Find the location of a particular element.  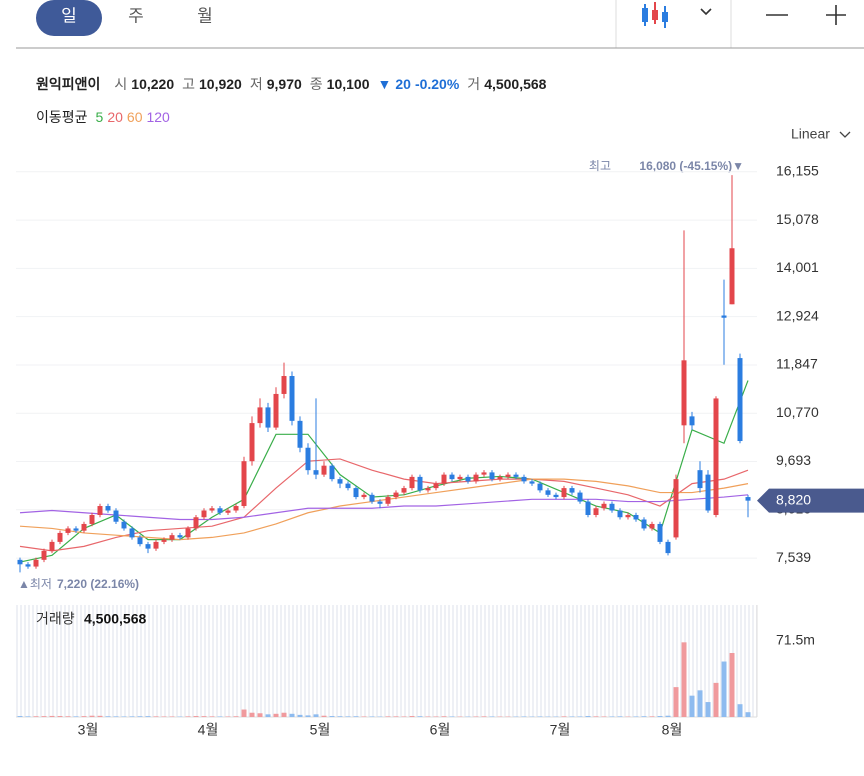

legend-entry: 5 is located at coordinates (99, 117).